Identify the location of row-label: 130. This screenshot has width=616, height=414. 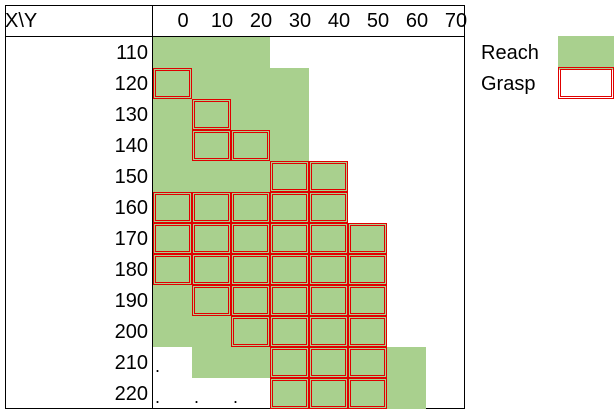
(131, 115).